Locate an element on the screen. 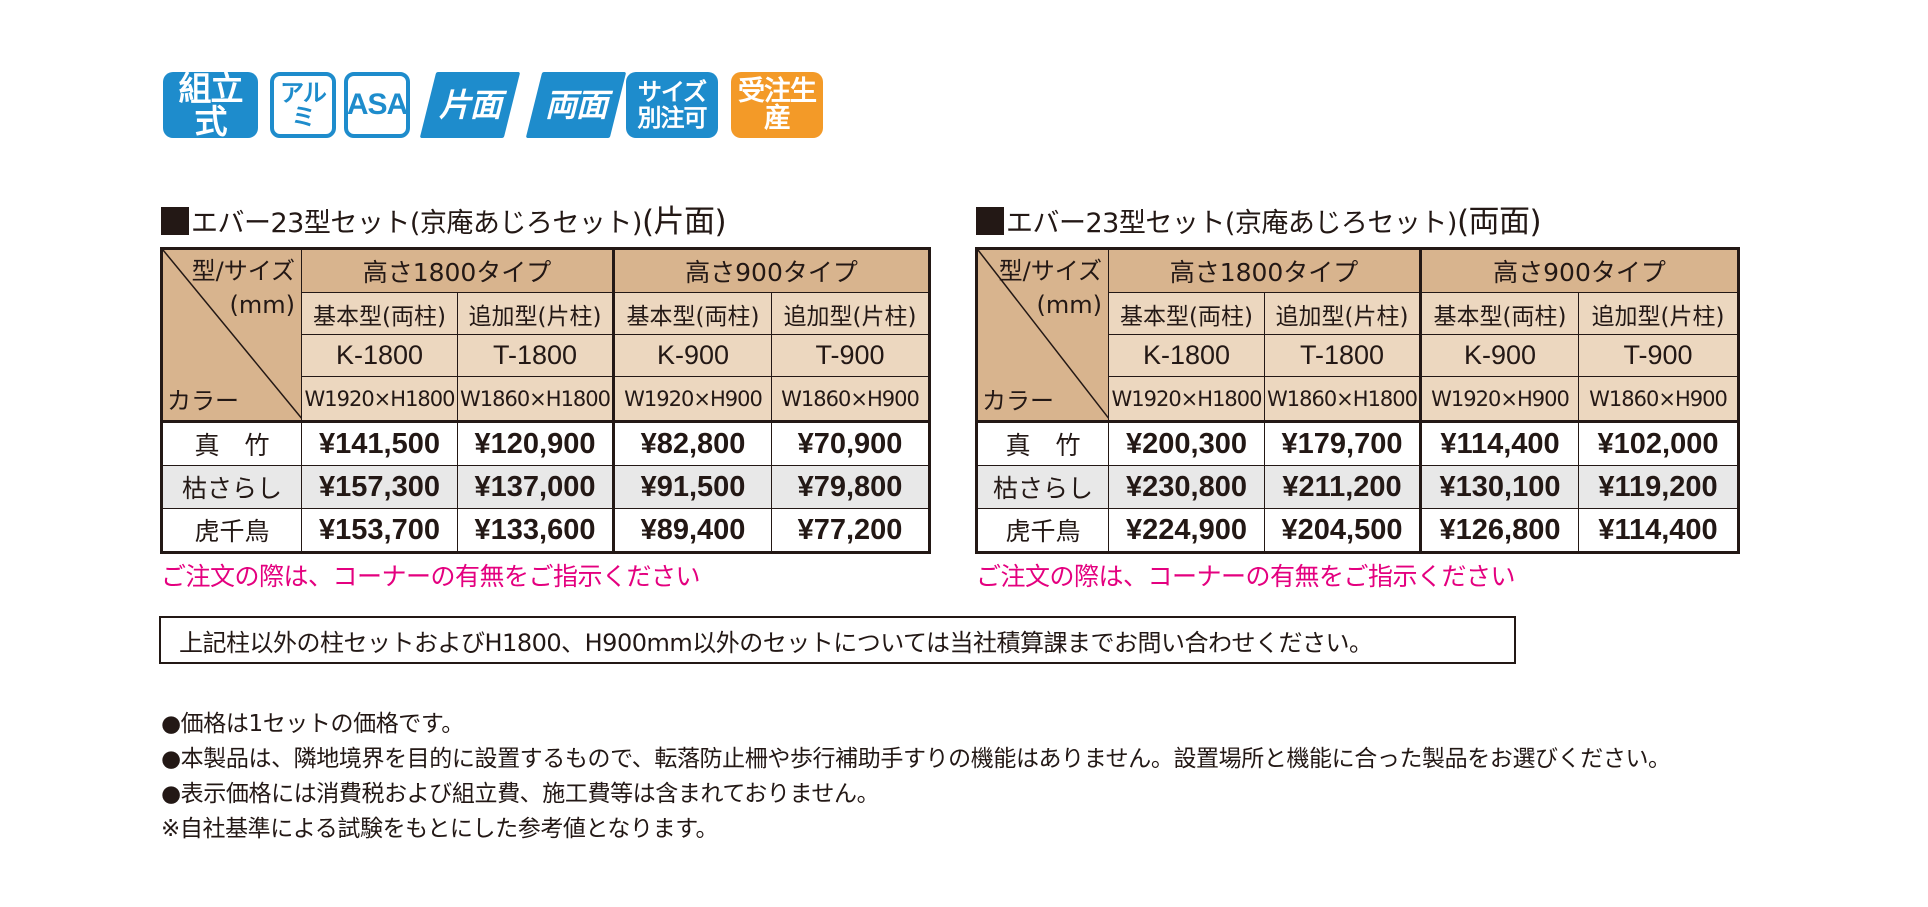 Image resolution: width=1928 pixels, height=907 pixels. table-row: 枯さらし ¥157,300 ¥137,000 ¥91,500 ¥79,800 is located at coordinates (545, 487).